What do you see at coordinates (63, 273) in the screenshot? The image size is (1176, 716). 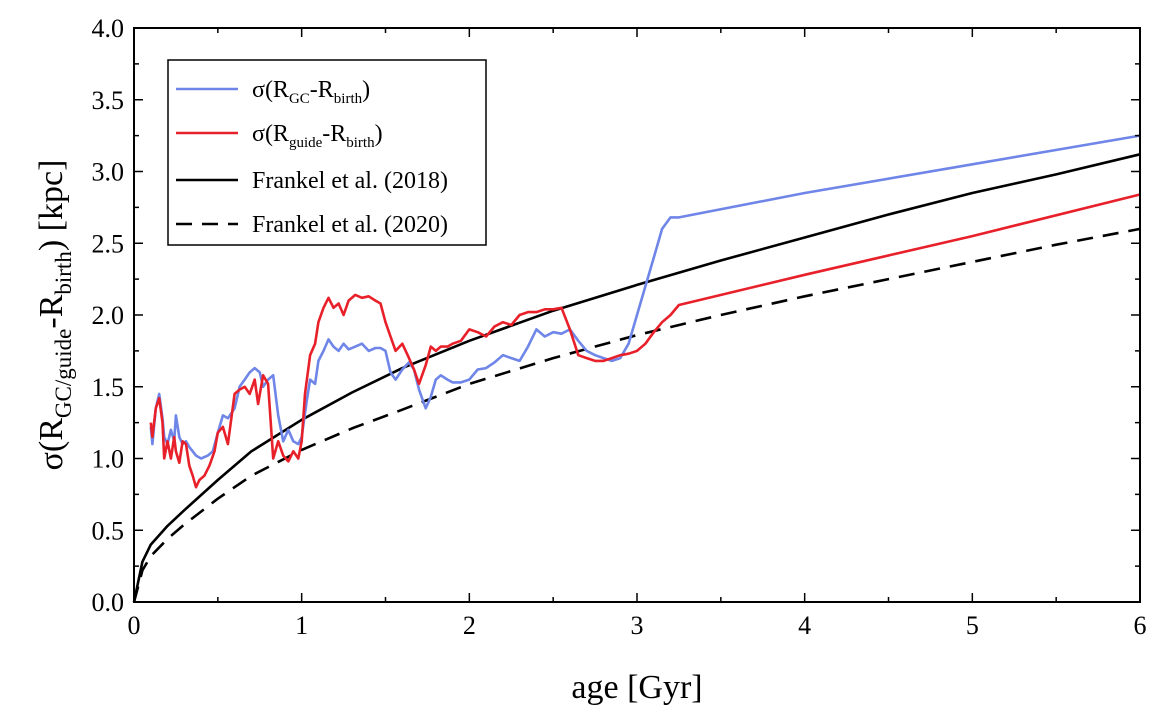 I see `y-axis-title-sub2: birth` at bounding box center [63, 273].